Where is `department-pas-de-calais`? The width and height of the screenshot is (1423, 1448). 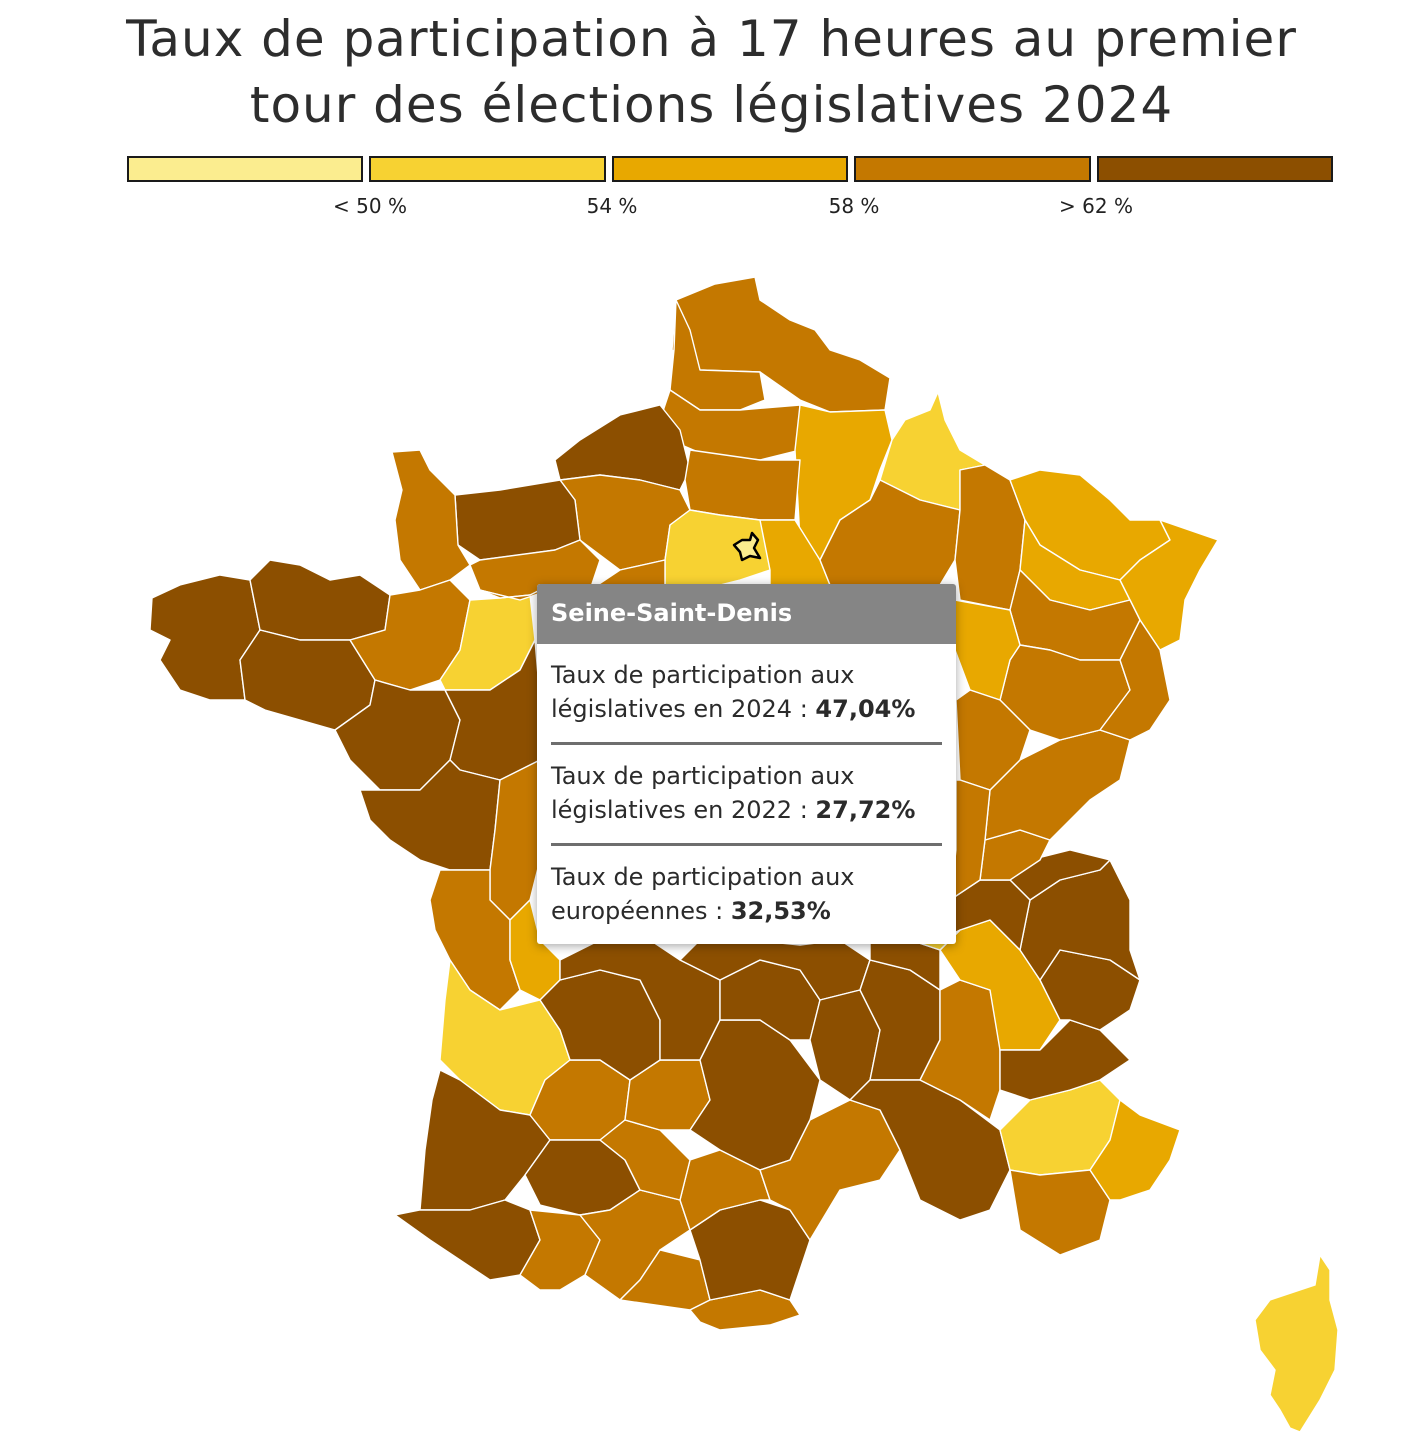 department-pas-de-calais is located at coordinates (717, 355).